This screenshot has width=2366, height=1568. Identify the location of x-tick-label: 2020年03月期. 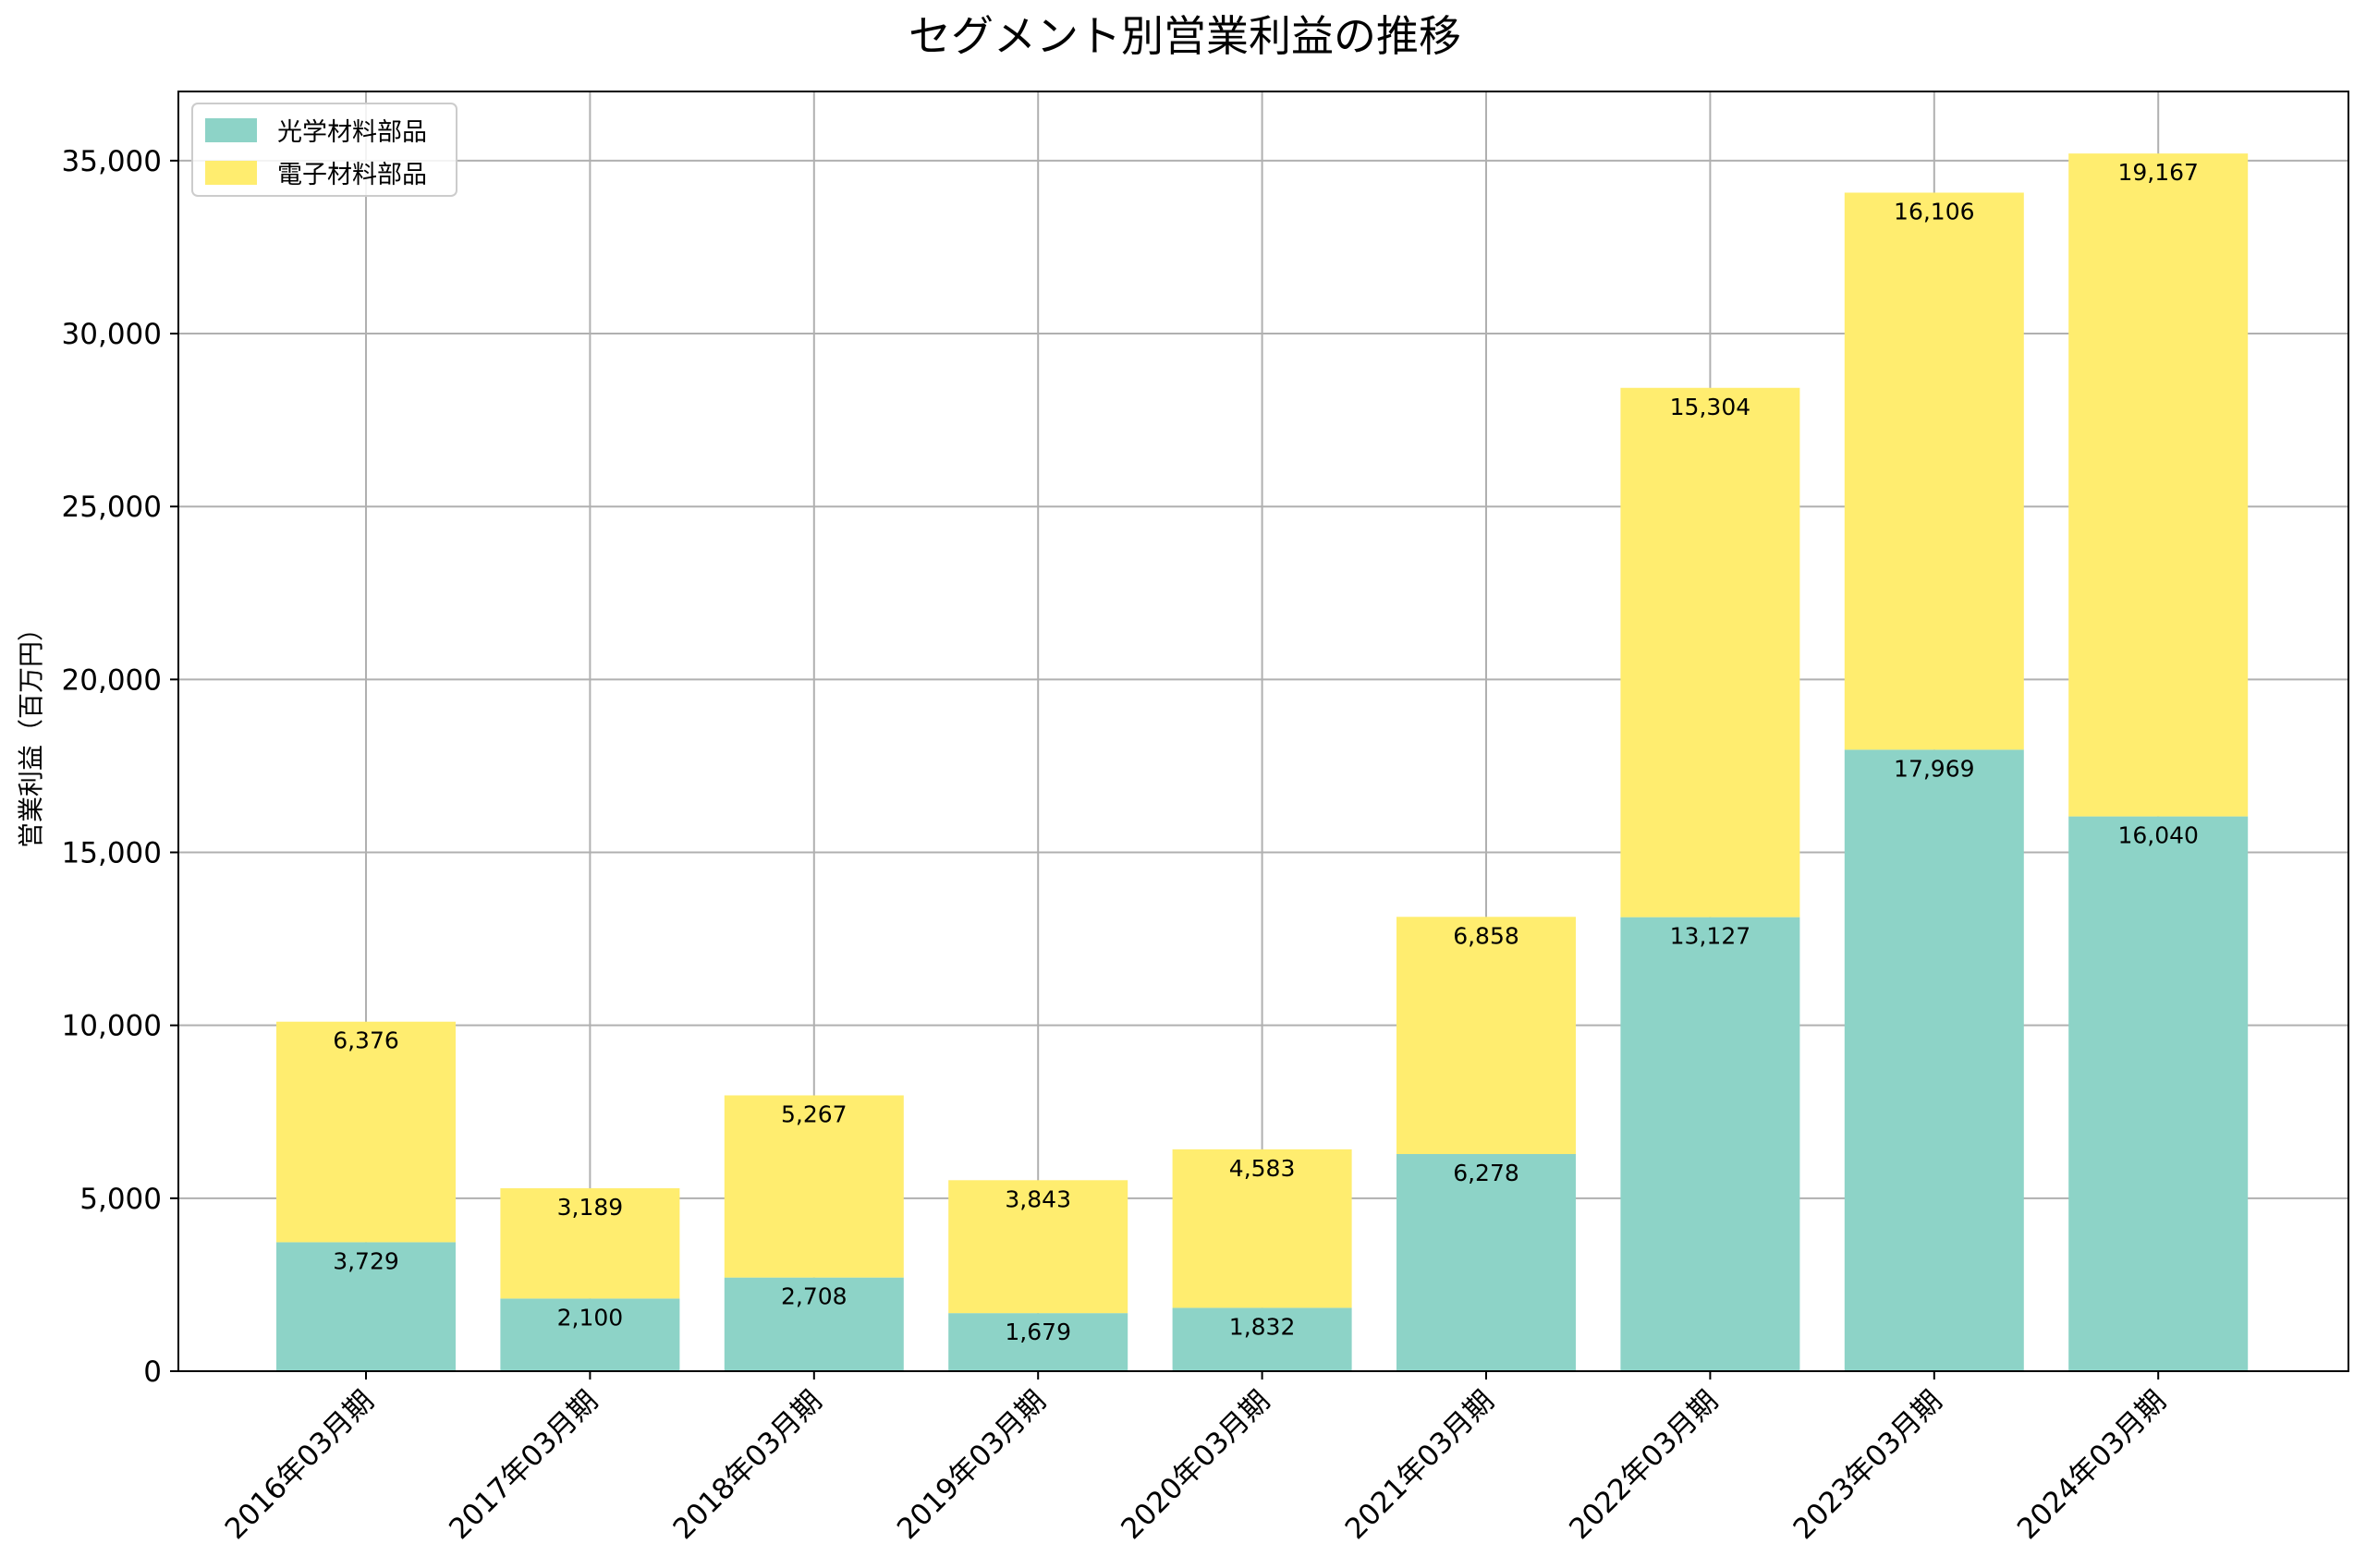
(1195, 1465).